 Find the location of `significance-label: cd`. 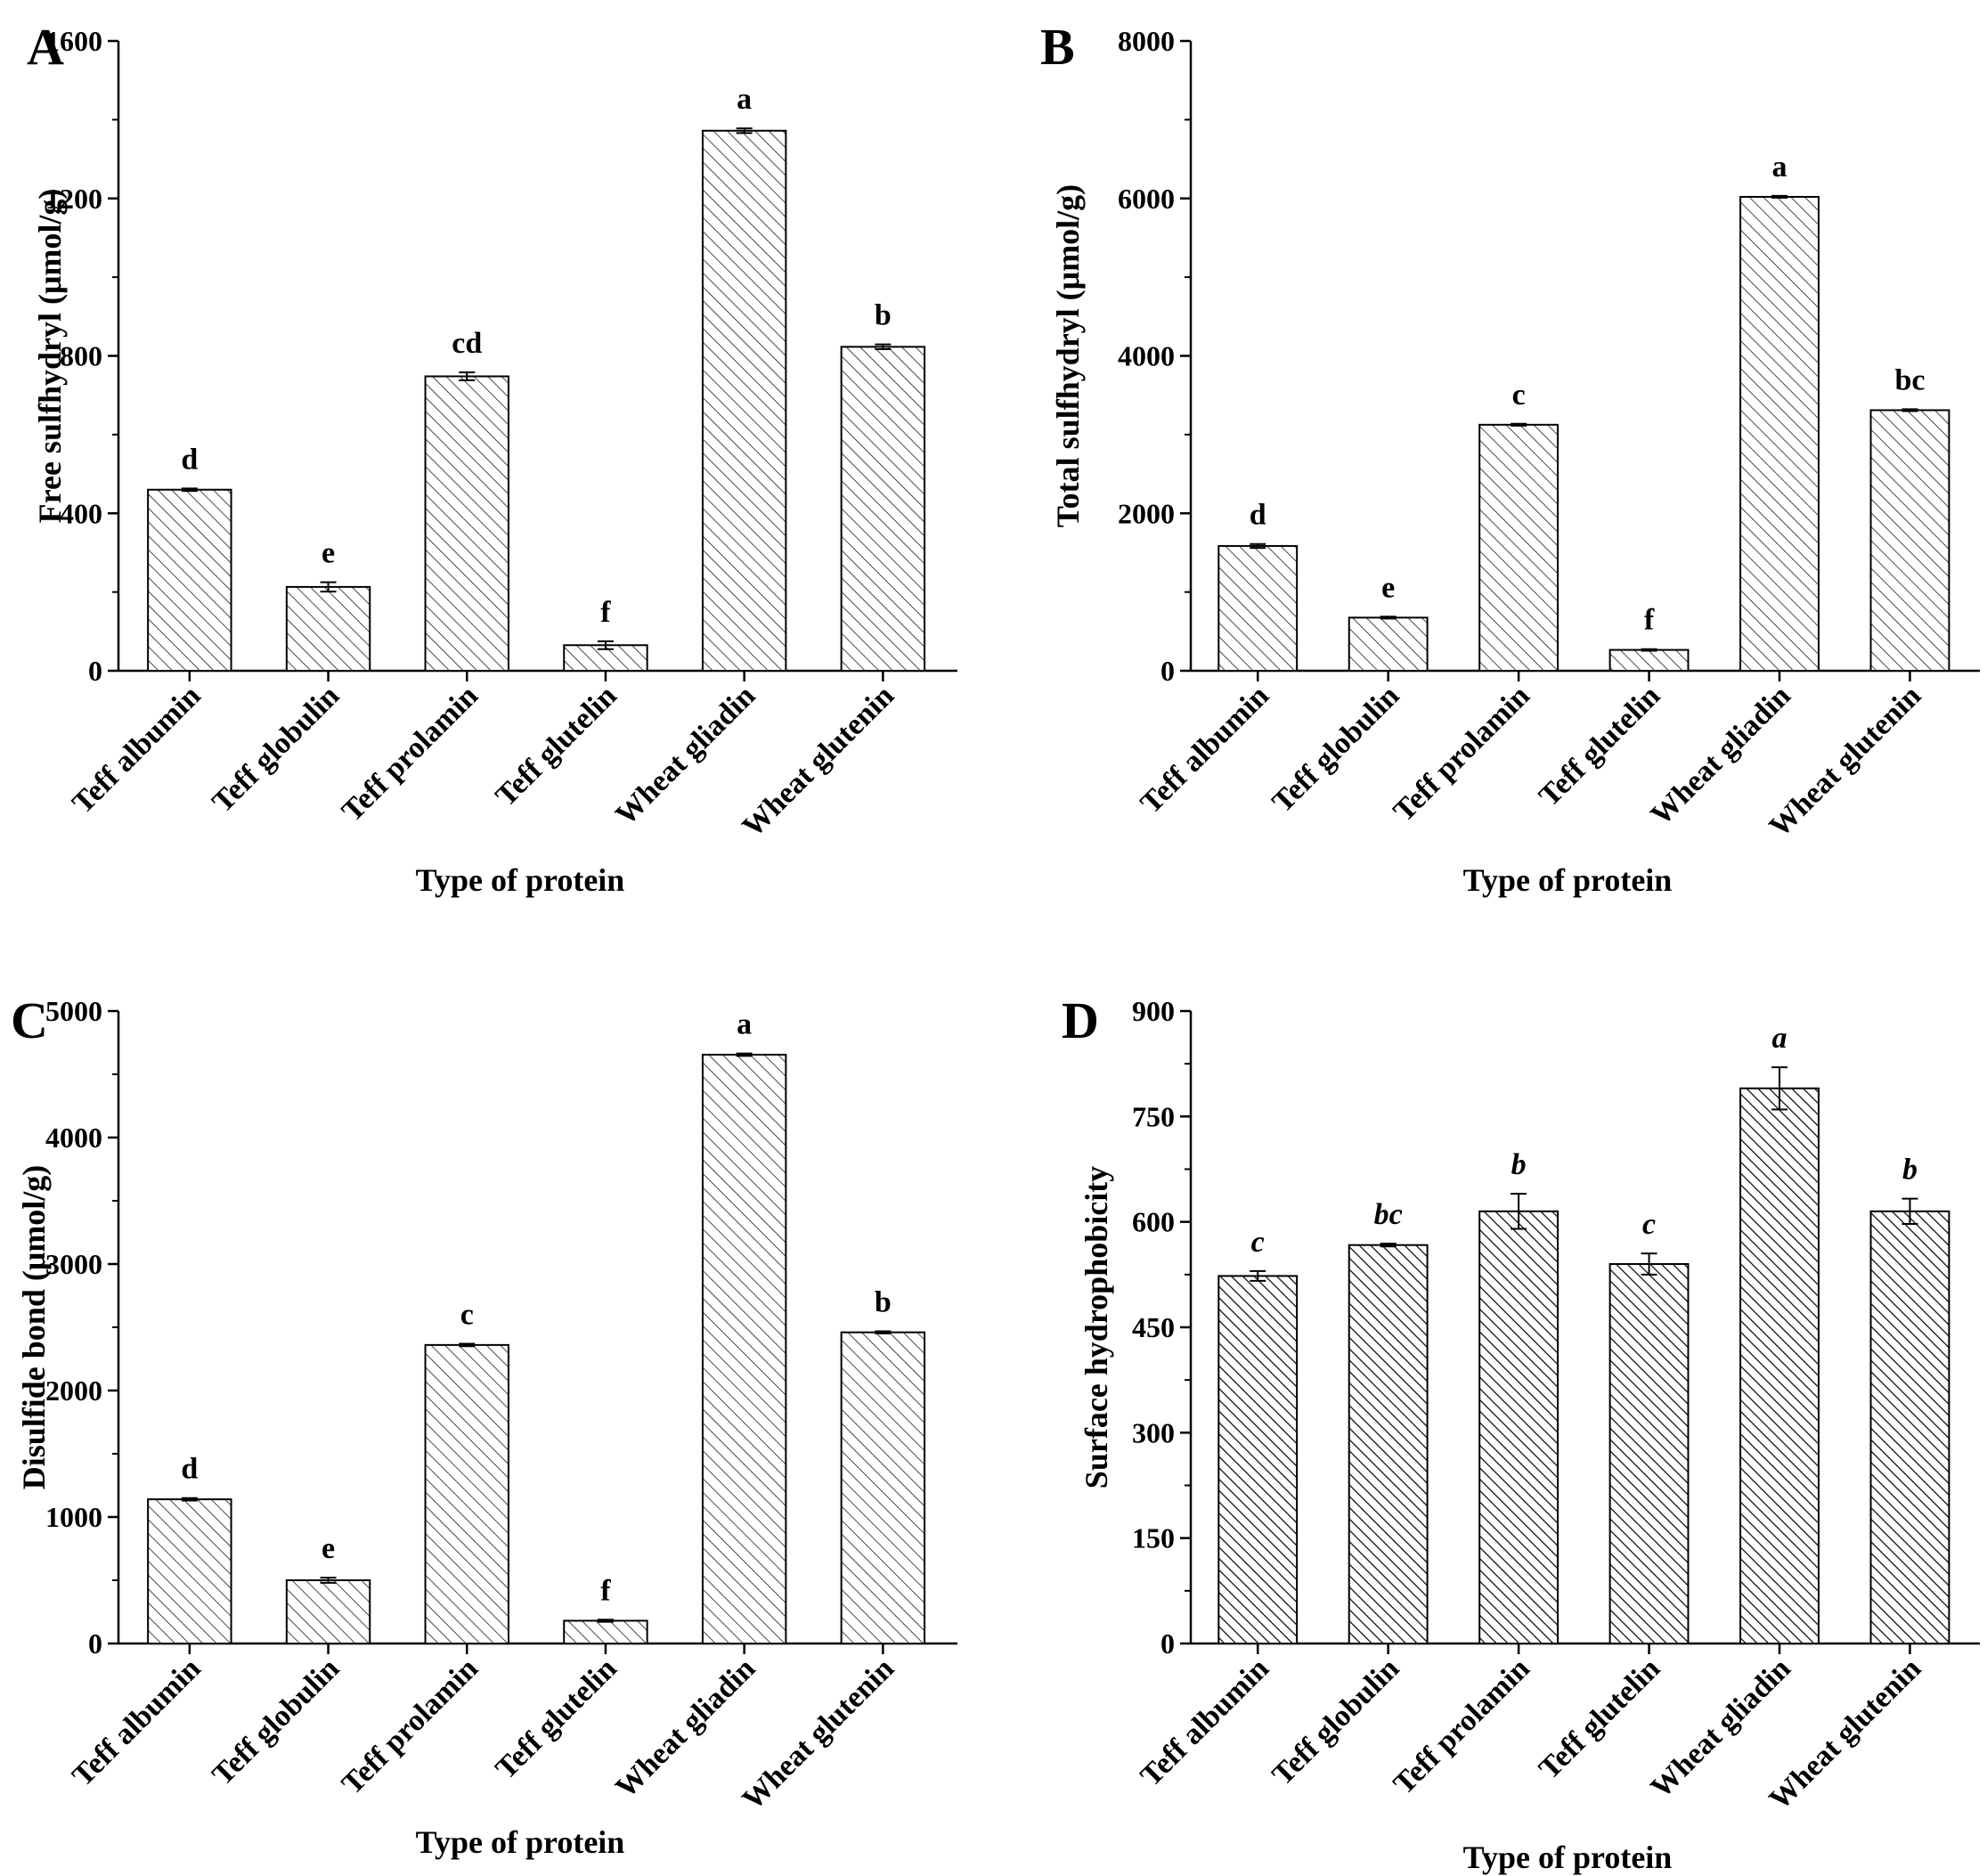

significance-label: cd is located at coordinates (467, 343).